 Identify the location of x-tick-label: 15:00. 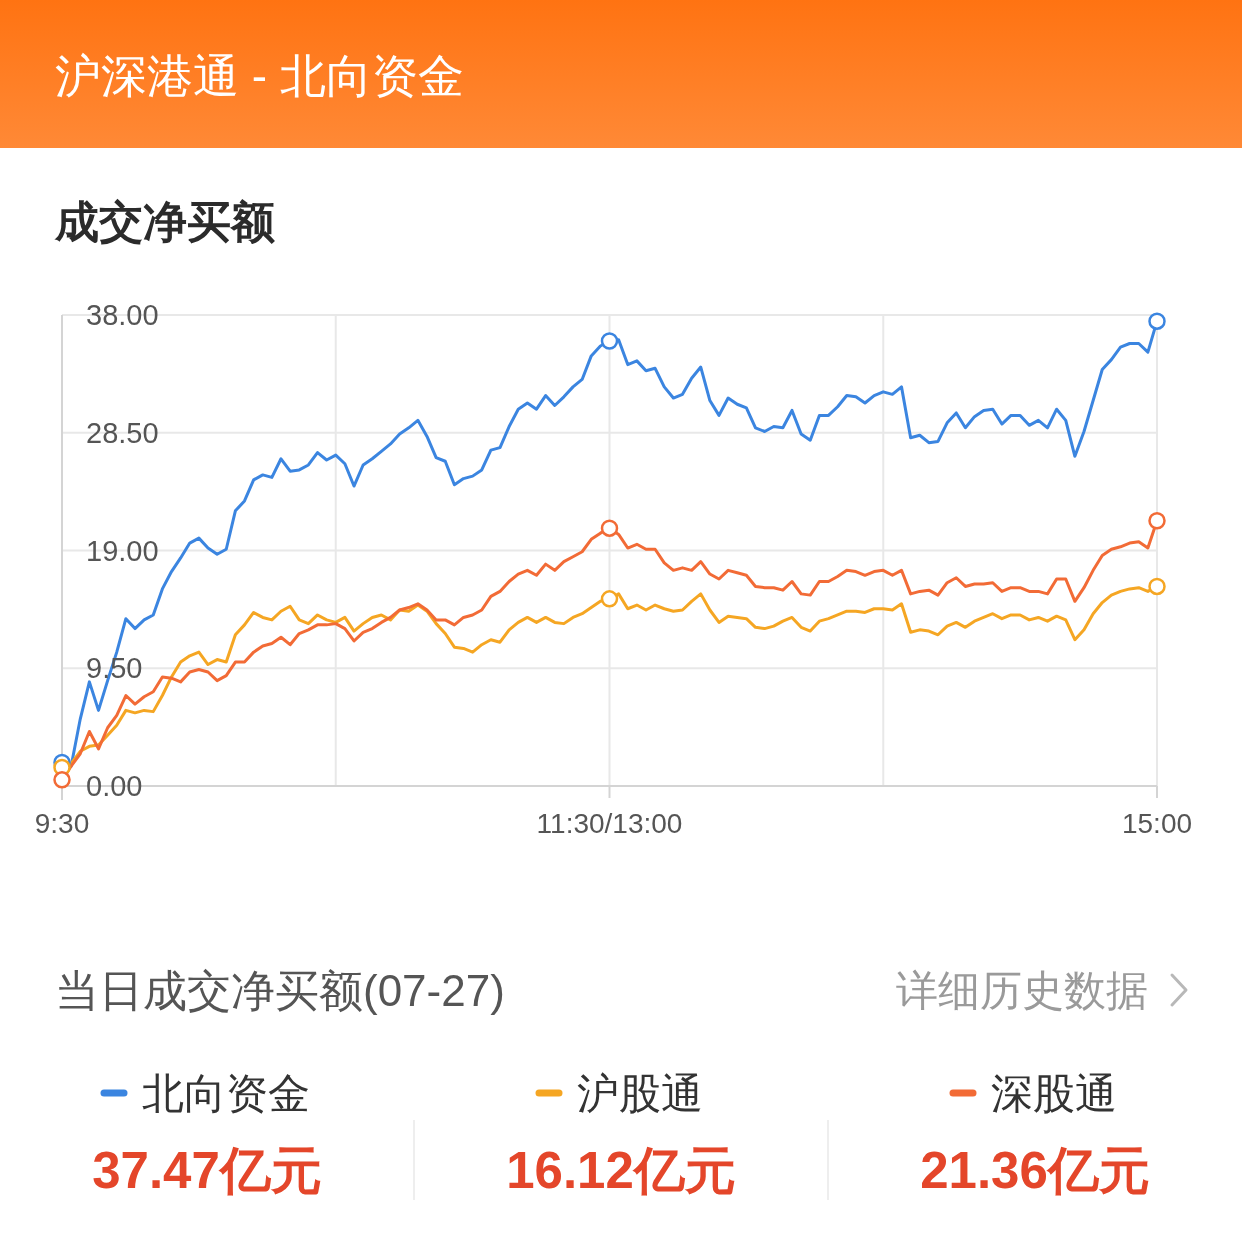
(1157, 823).